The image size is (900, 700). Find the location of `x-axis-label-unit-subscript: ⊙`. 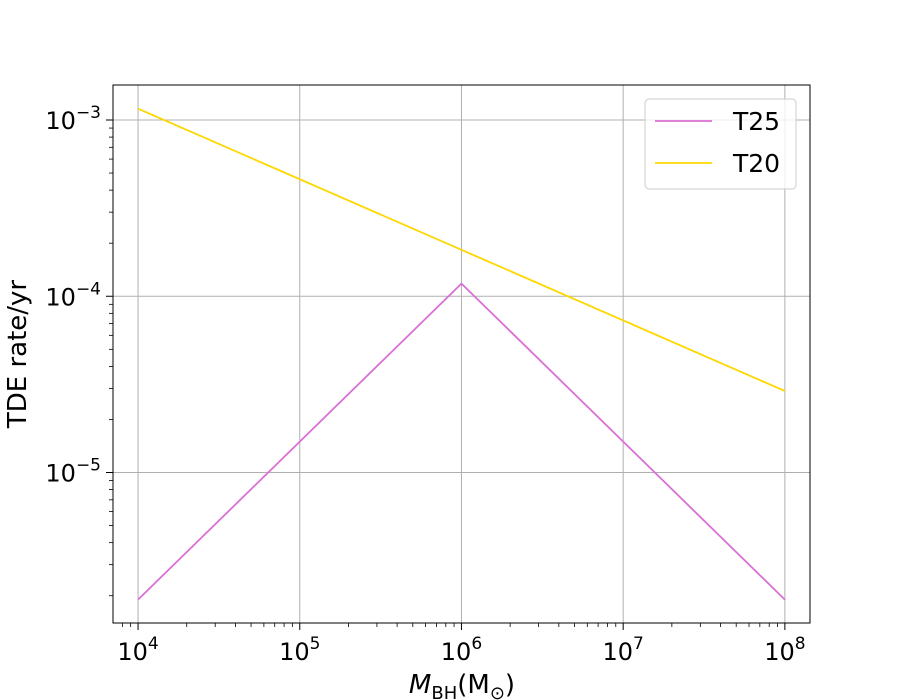

x-axis-label-unit-subscript: ⊙ is located at coordinates (497, 691).